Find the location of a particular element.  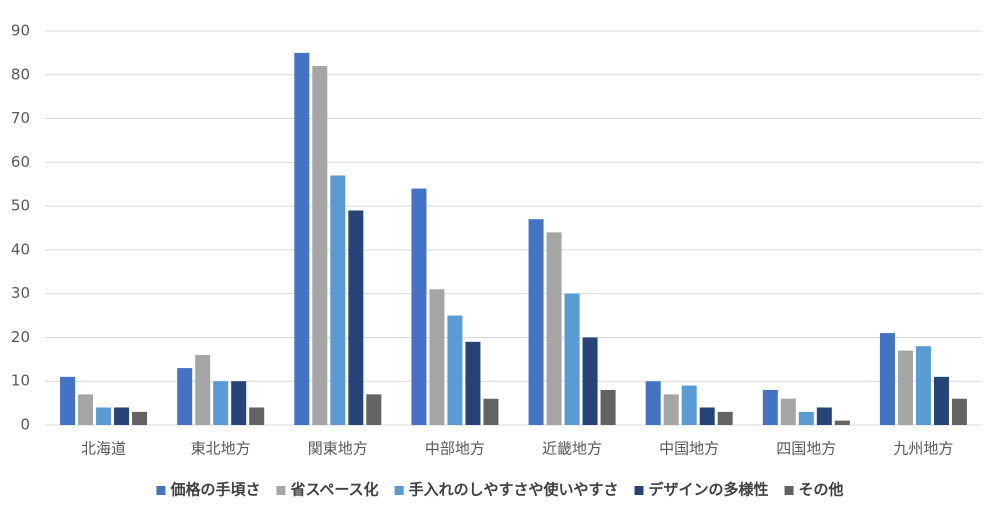

y-tick-label: 90 is located at coordinates (20, 31).